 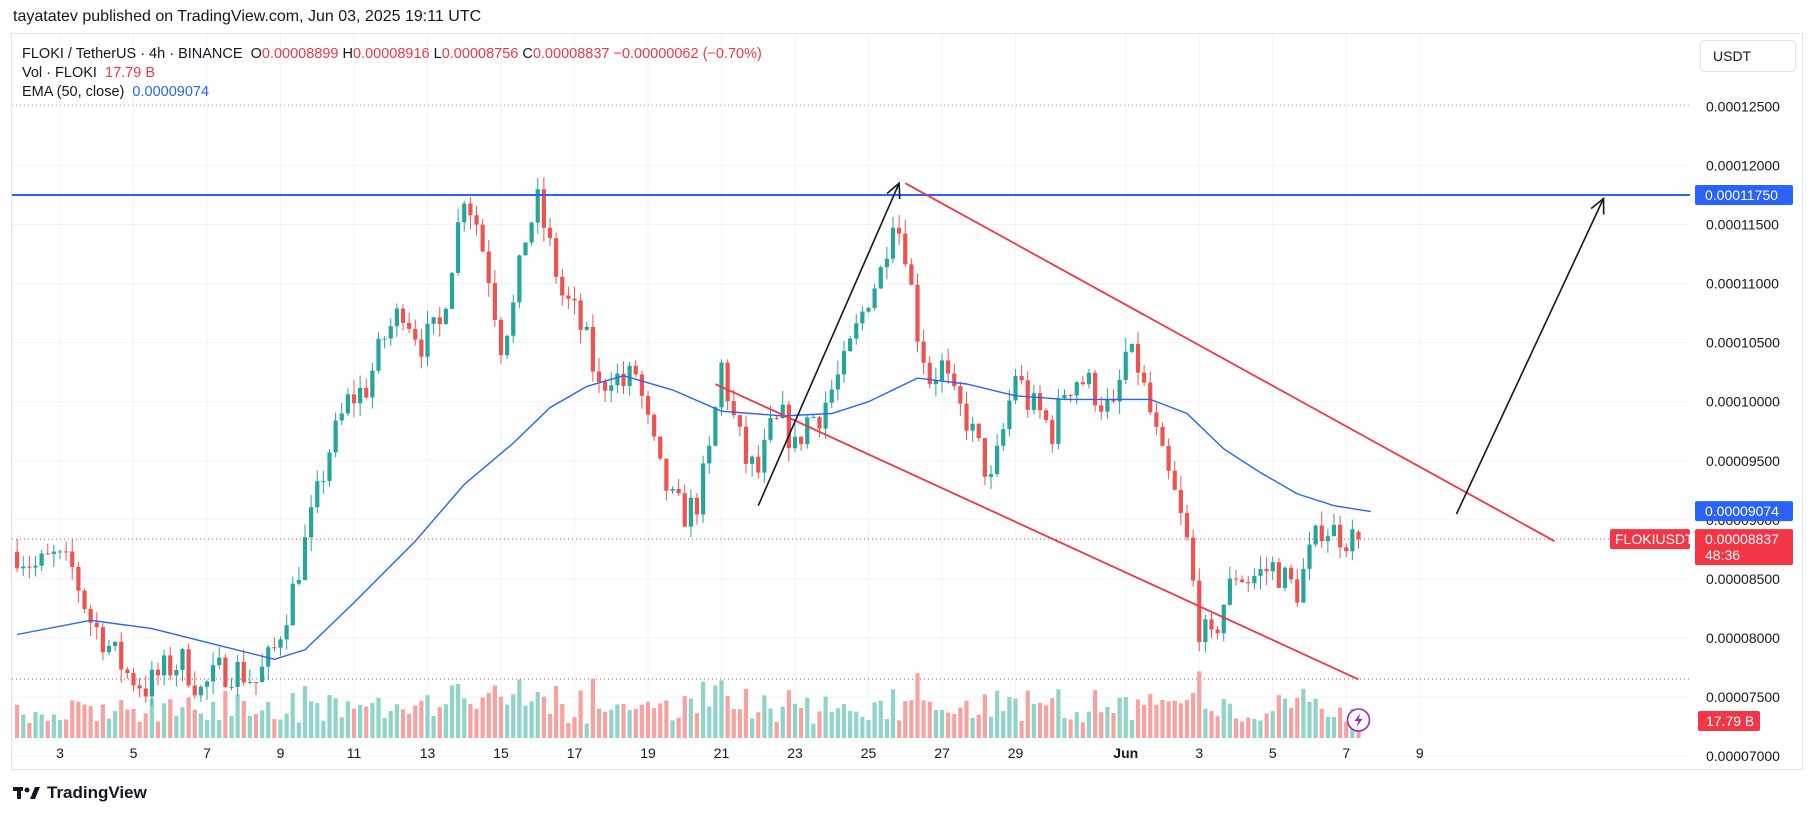 I want to click on currency-button: USDT, so click(x=1748, y=56).